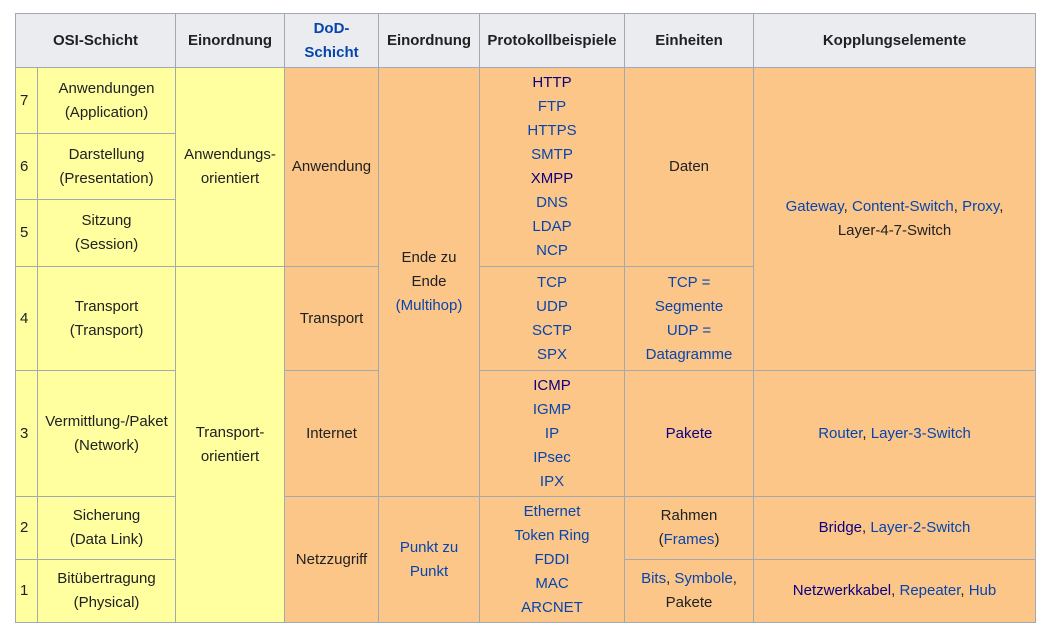 The width and height of the screenshot is (1047, 625). What do you see at coordinates (26, 167) in the screenshot?
I see `cell-line: 6` at bounding box center [26, 167].